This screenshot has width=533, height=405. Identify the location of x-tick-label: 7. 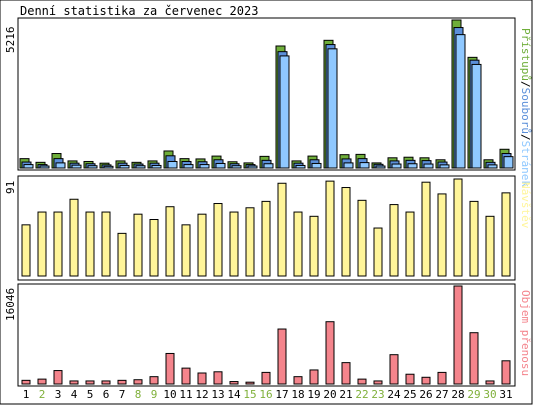
(122, 394).